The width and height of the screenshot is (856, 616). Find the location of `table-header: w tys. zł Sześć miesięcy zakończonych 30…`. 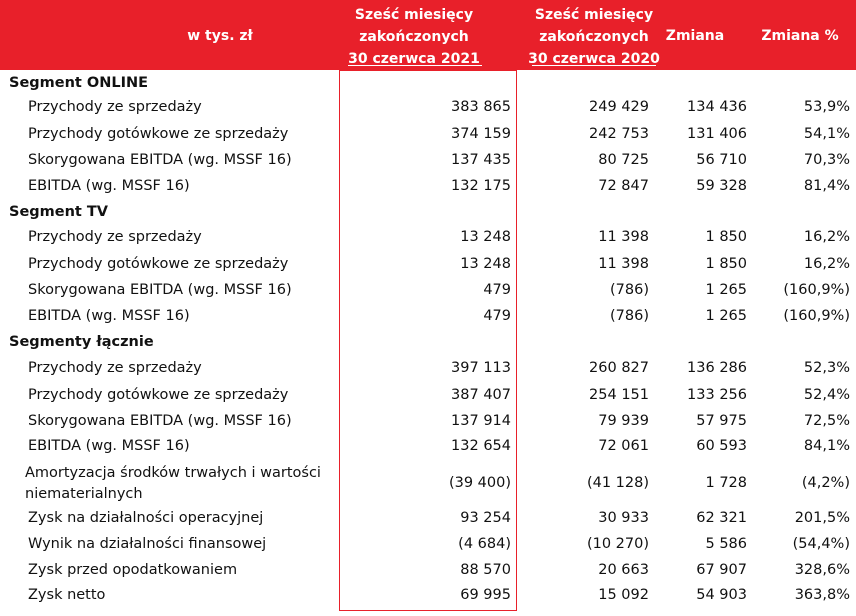

table-header: w tys. zł Sześć miesięcy zakończonych 30… is located at coordinates (428, 35).